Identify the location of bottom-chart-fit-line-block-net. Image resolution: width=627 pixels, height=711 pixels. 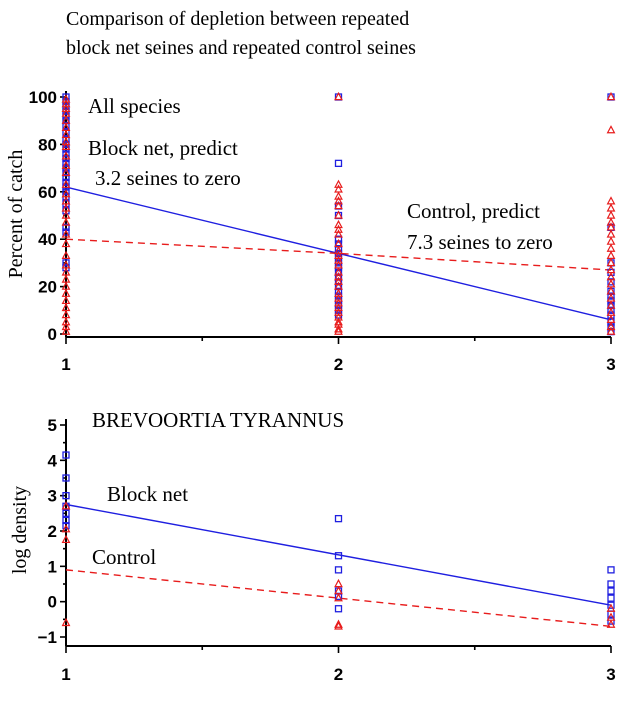
(338, 554).